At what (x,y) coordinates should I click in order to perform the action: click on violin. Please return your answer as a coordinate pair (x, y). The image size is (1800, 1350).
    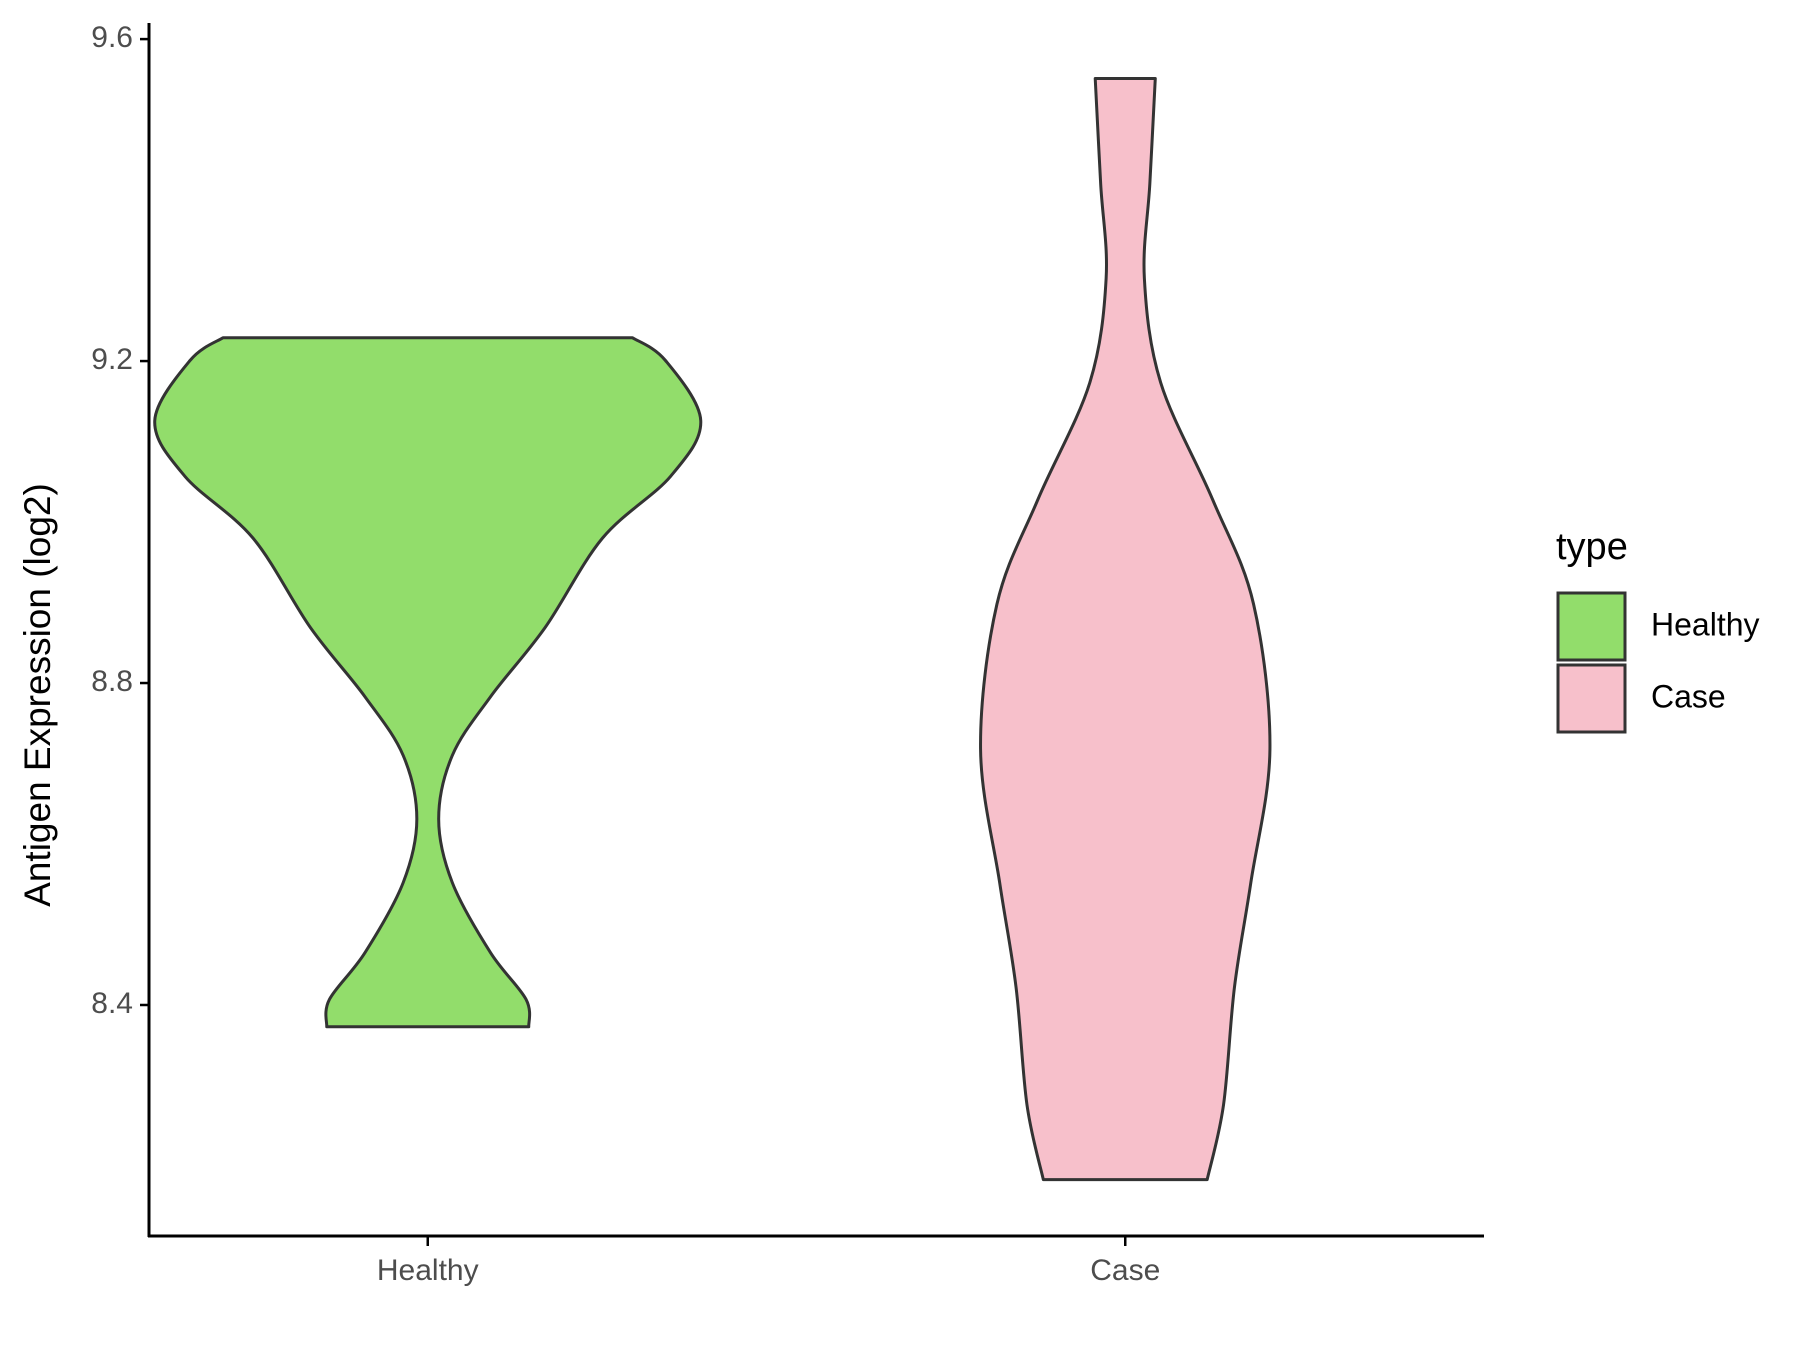
    Looking at the image, I should click on (1125, 629).